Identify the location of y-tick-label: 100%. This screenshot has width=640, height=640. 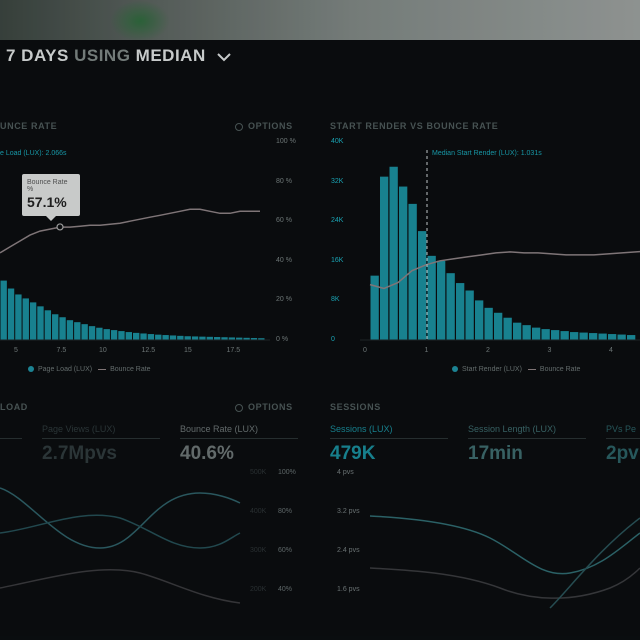
(287, 472).